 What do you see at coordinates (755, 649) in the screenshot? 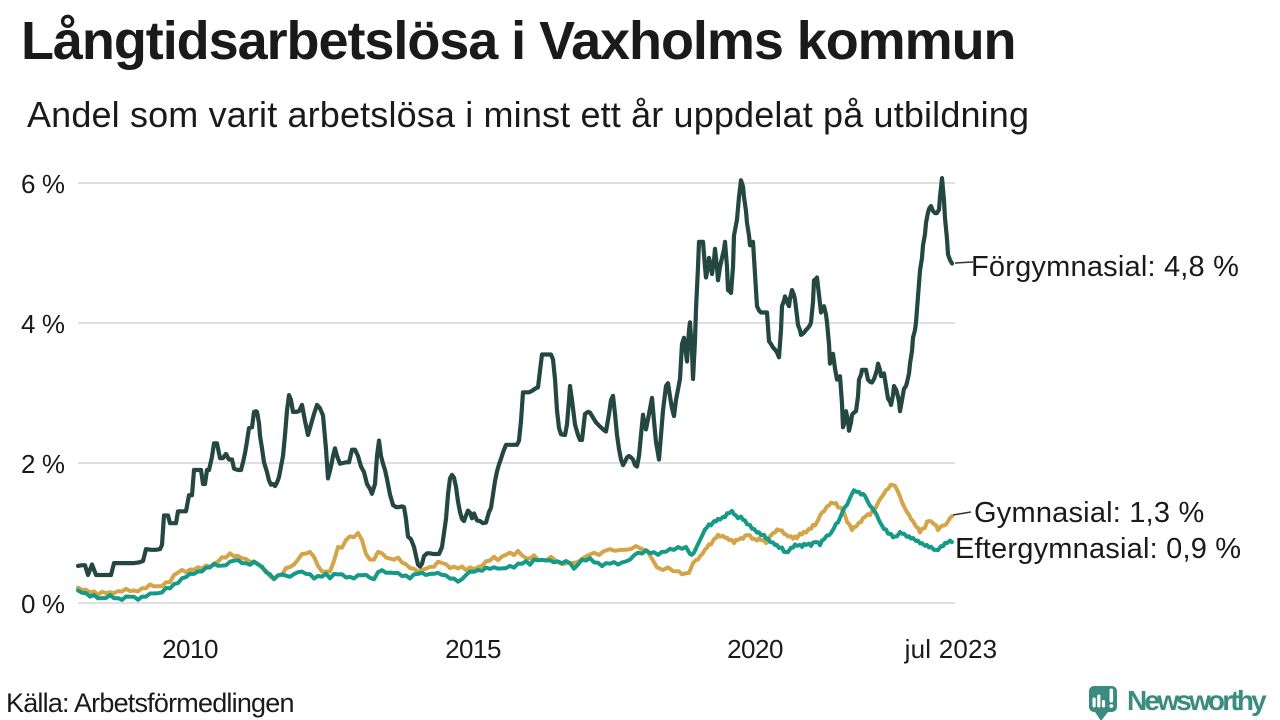
I see `svg-text: 2020` at bounding box center [755, 649].